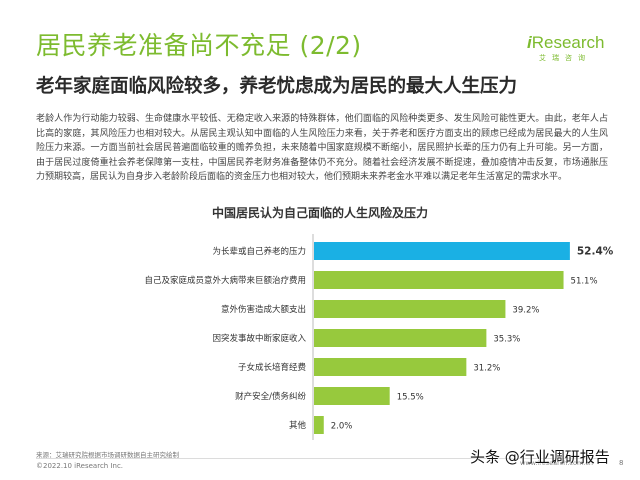  What do you see at coordinates (259, 251) in the screenshot?
I see `category-label: 为长辈或自己养老的压力` at bounding box center [259, 251].